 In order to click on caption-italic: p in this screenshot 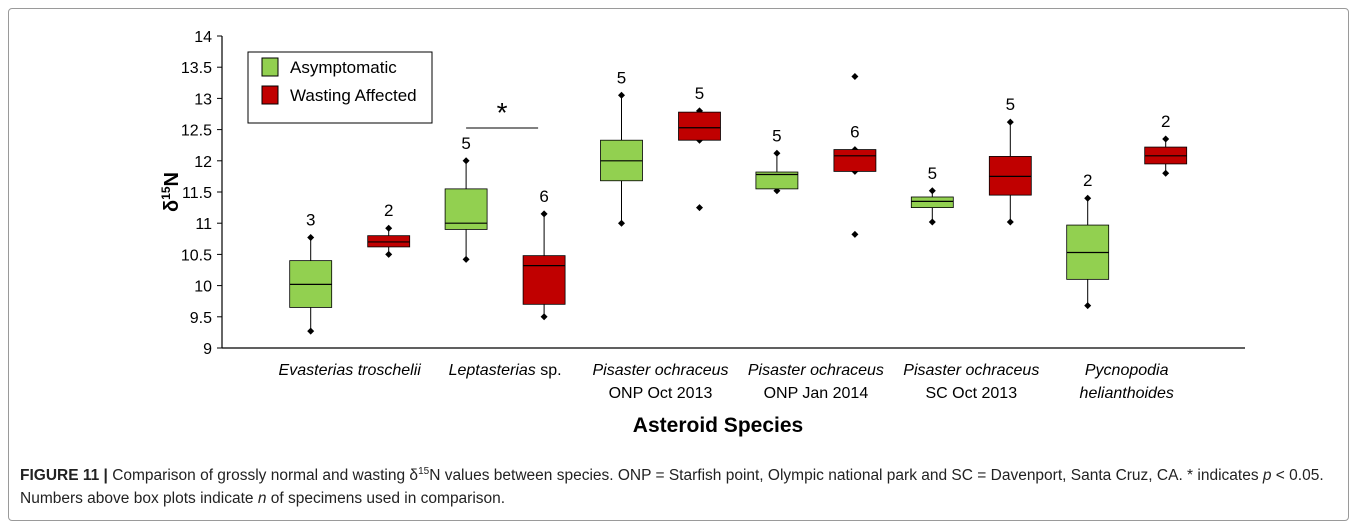, I will do `click(1267, 476)`.